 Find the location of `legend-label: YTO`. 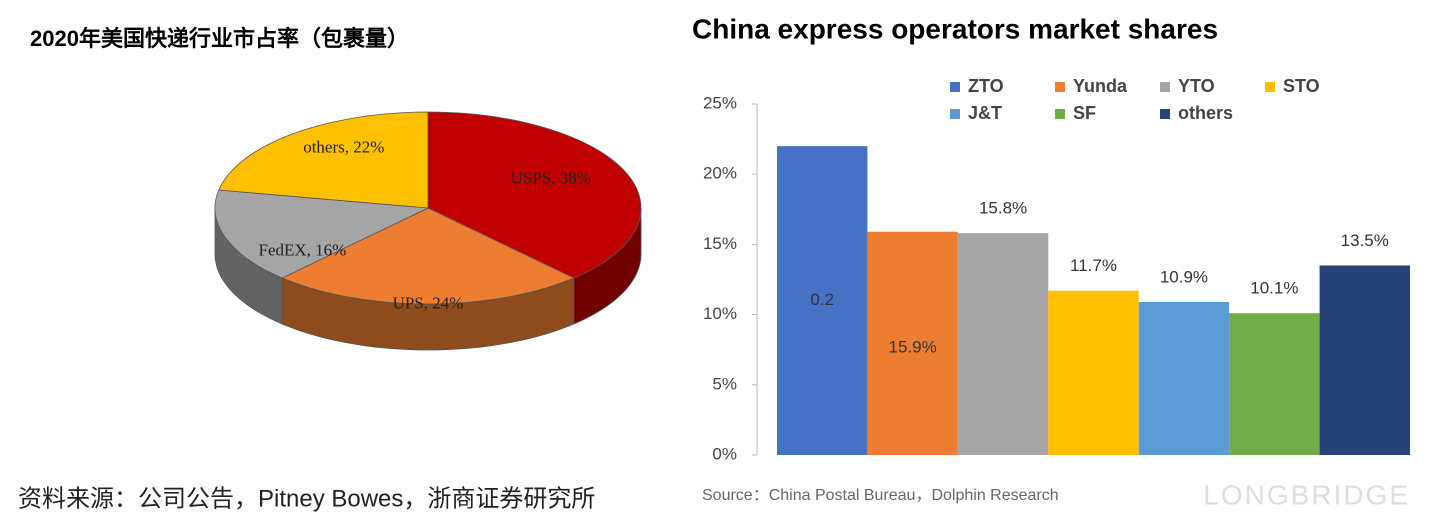

legend-label: YTO is located at coordinates (1196, 86).